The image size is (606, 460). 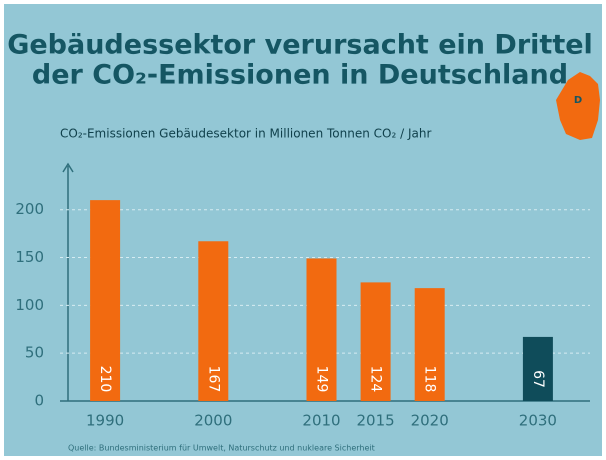 What do you see at coordinates (105, 379) in the screenshot?
I see `data-label: 210` at bounding box center [105, 379].